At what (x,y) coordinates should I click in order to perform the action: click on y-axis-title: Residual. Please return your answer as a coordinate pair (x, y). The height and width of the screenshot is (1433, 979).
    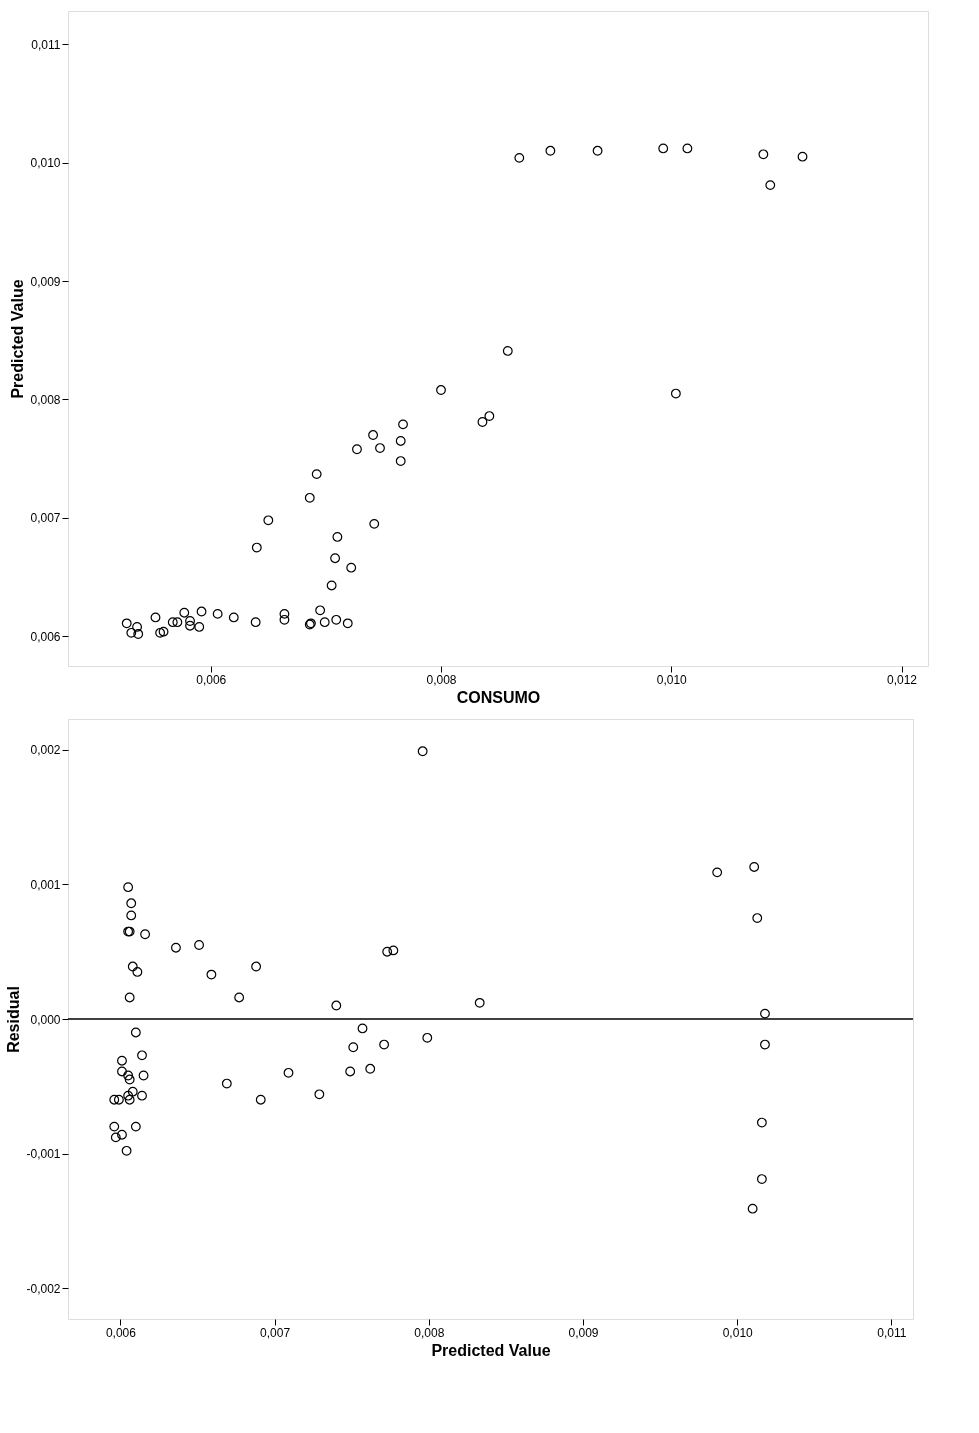
    Looking at the image, I should click on (14, 1019).